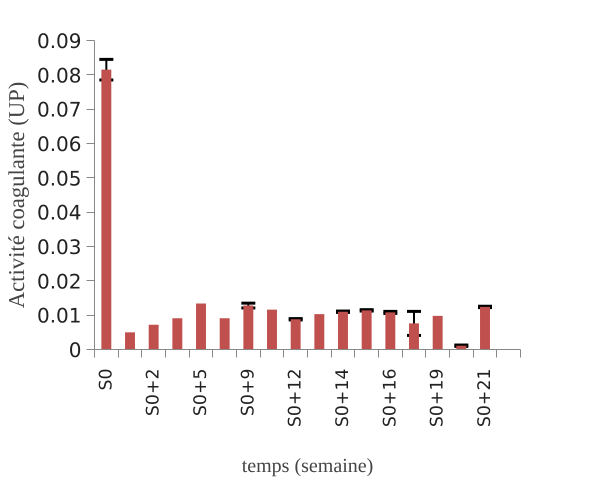 Image resolution: width=596 pixels, height=487 pixels. Describe the element at coordinates (154, 392) in the screenshot. I see `x-tick-label: S0+2` at that location.